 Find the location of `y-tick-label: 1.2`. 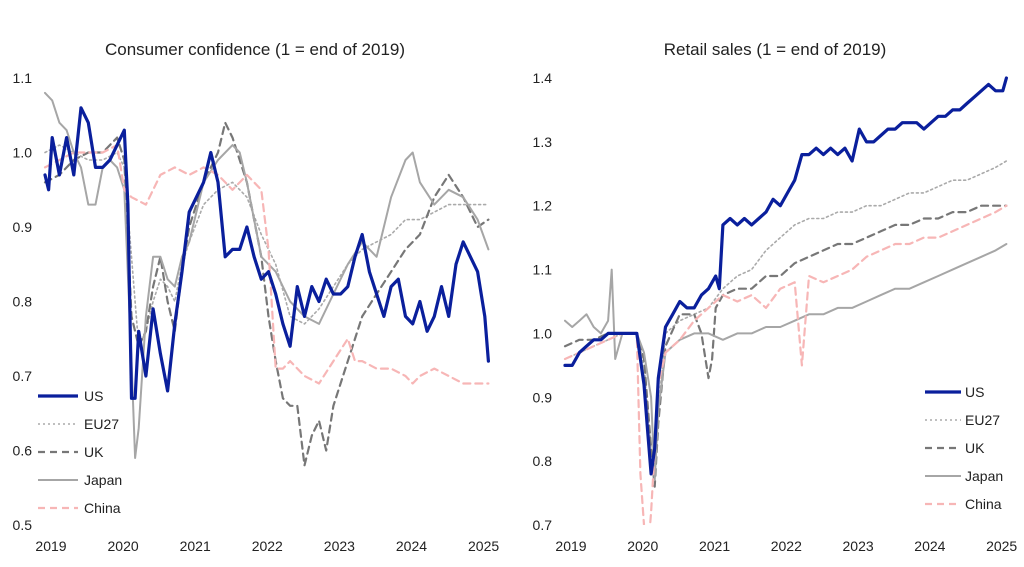

y-tick-label: 1.2 is located at coordinates (543, 206).